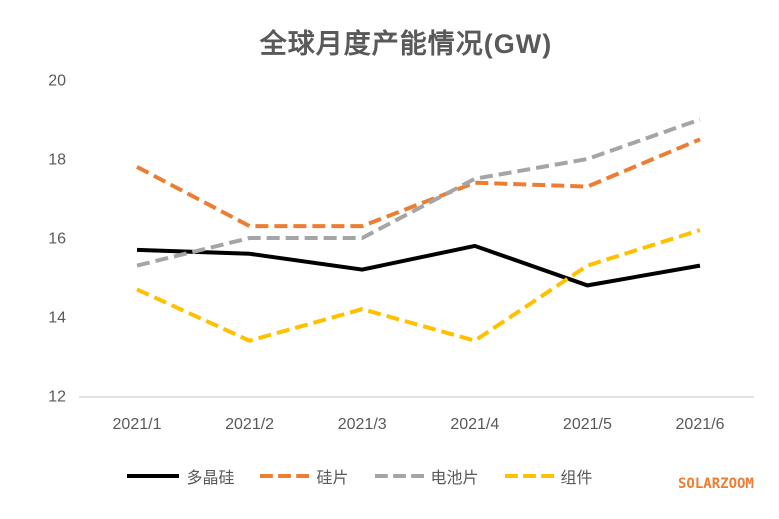 The height and width of the screenshot is (519, 779). I want to click on legend-item-cell: 电池片, so click(426, 476).